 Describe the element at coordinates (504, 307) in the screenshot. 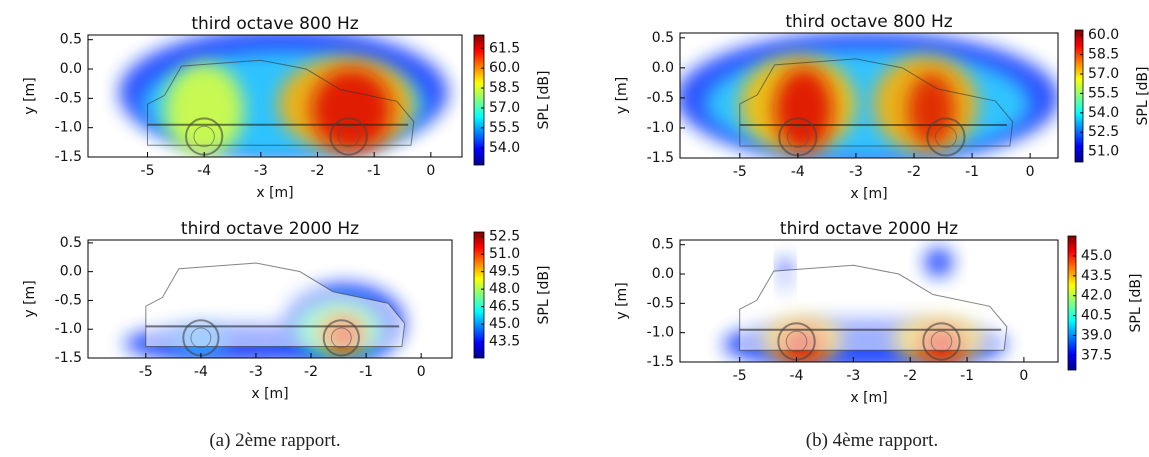

I see `colorbar-tick-label: 46.5` at that location.